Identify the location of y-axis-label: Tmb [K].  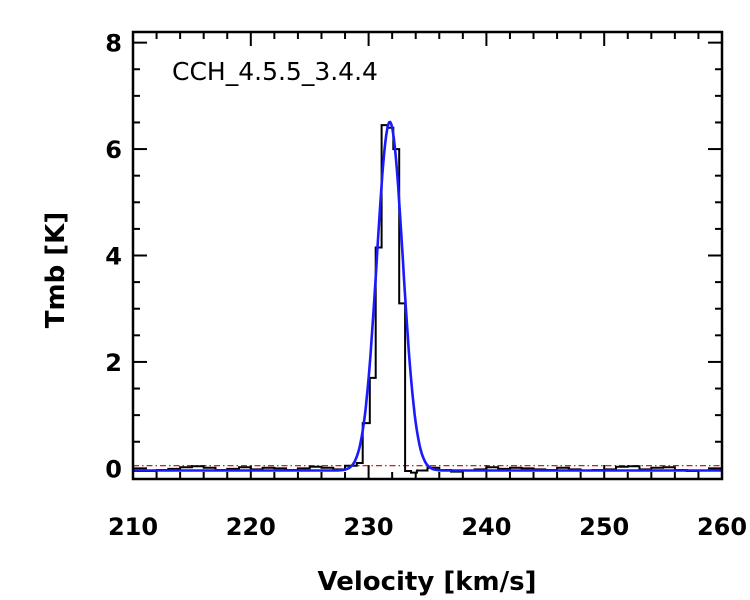
(56, 270).